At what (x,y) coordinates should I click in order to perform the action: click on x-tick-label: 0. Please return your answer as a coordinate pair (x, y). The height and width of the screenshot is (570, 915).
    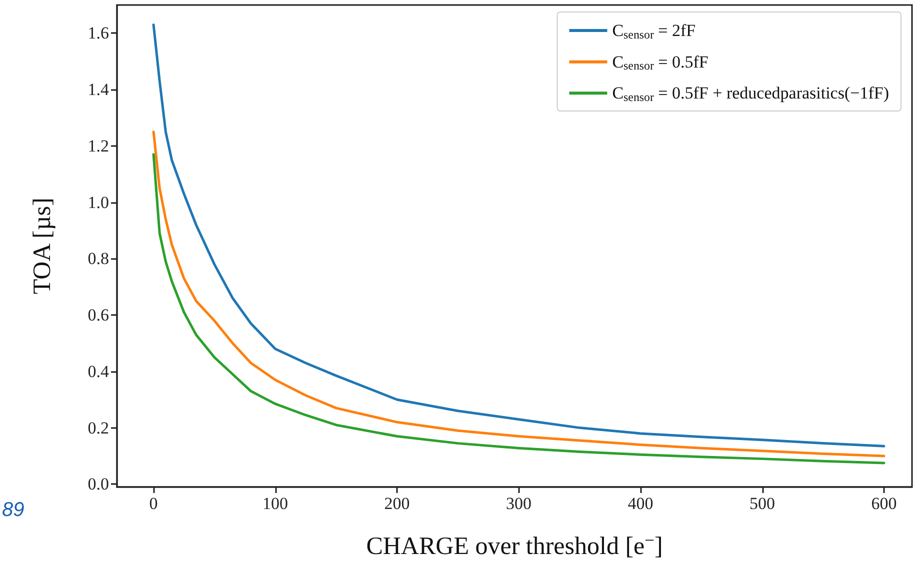
    Looking at the image, I should click on (153, 503).